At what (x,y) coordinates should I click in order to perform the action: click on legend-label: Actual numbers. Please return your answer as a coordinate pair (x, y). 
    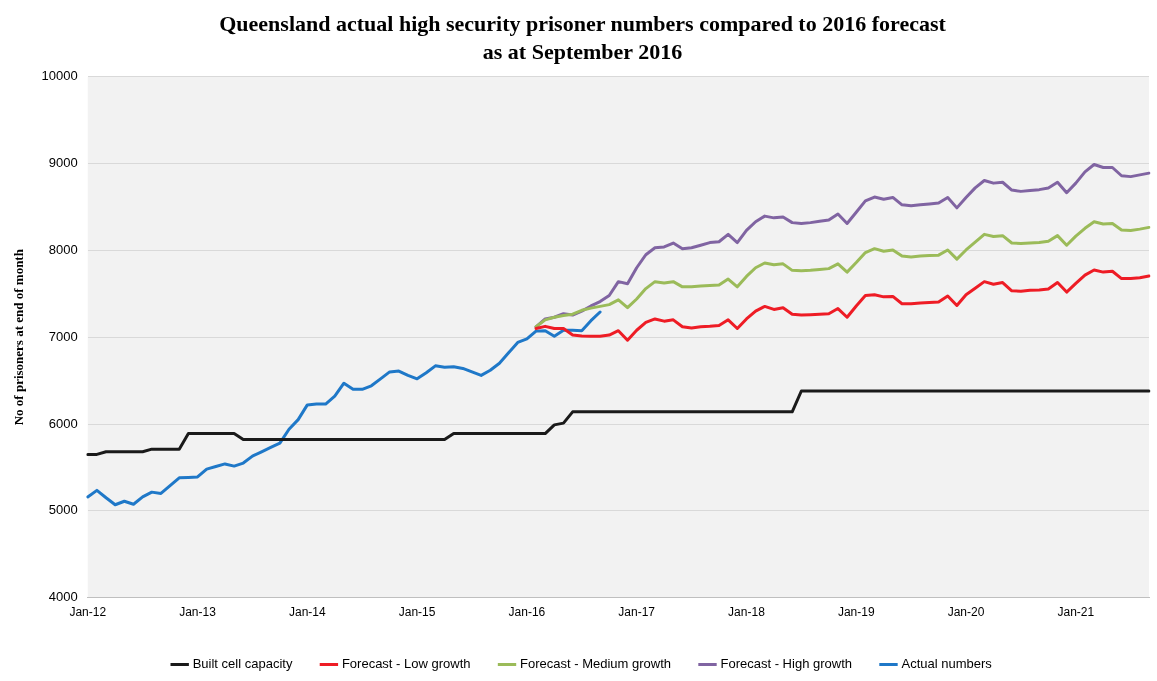
    Looking at the image, I should click on (947, 664).